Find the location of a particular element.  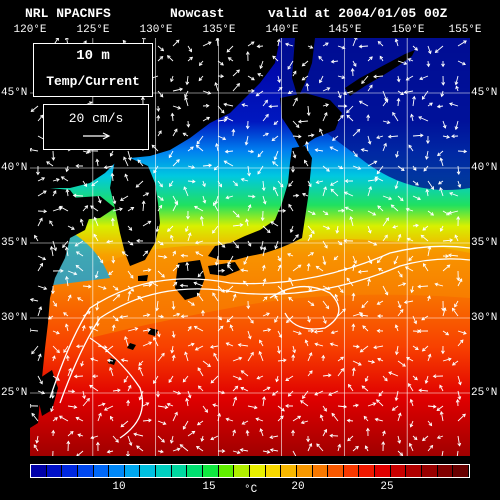

kuril-islands is located at coordinates (380, 73).